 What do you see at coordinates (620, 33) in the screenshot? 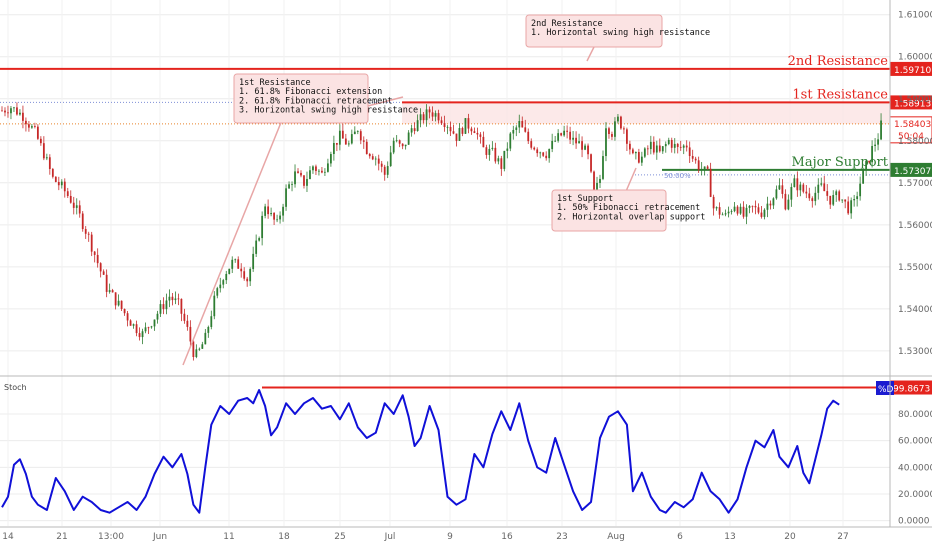
I see `second-resistance-callout-line: 1. Horizontal swing high resistance` at bounding box center [620, 33].